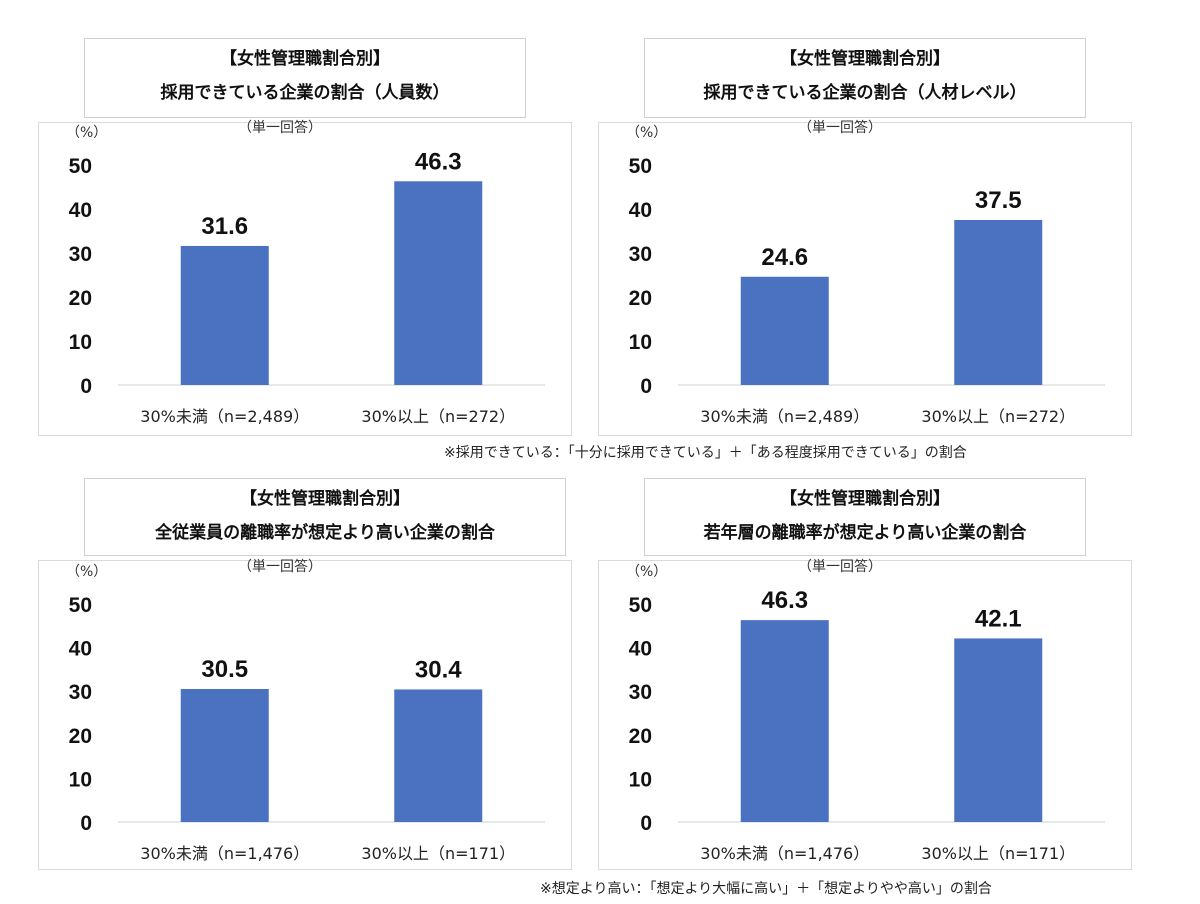  What do you see at coordinates (998, 200) in the screenshot?
I see `bar-value-label: 37.5` at bounding box center [998, 200].